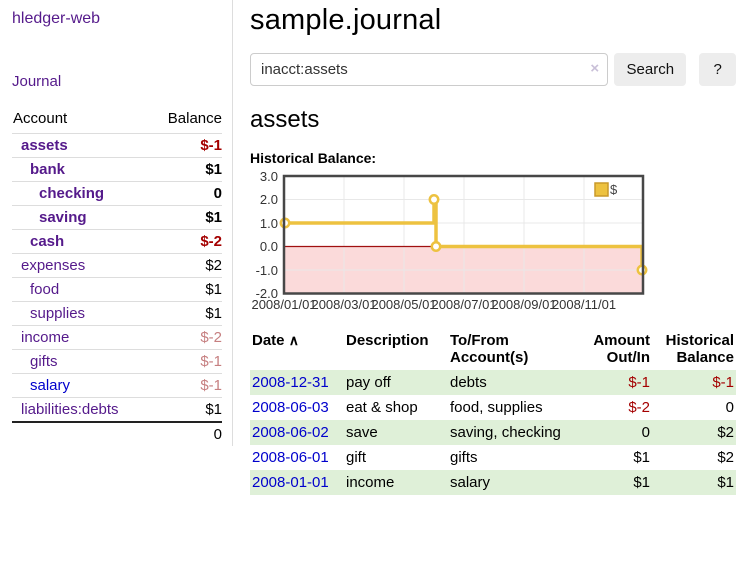 The width and height of the screenshot is (742, 582). I want to click on sidebar-item-journal: Journal, so click(37, 81).